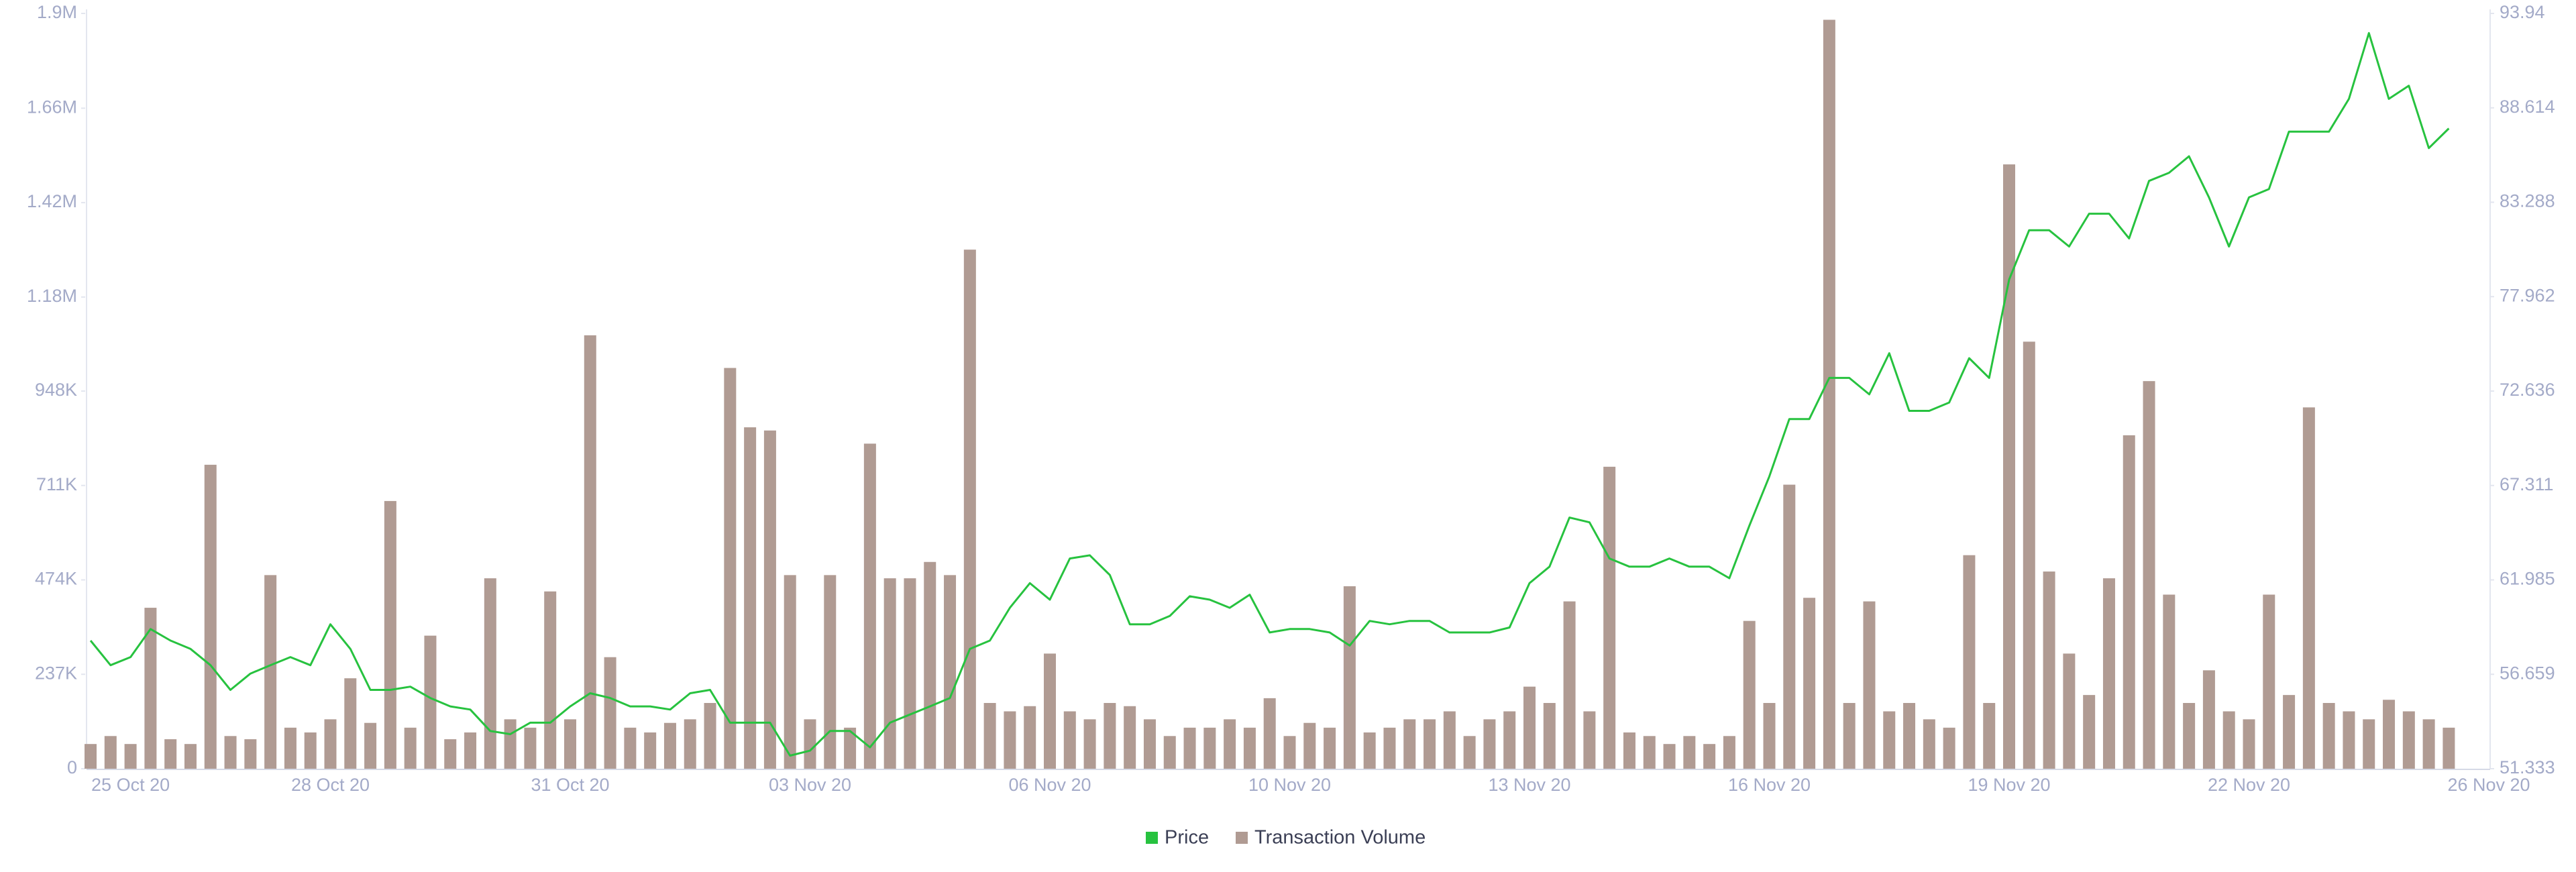  I want to click on x-tick-label: 22 Nov 20, so click(2249, 785).